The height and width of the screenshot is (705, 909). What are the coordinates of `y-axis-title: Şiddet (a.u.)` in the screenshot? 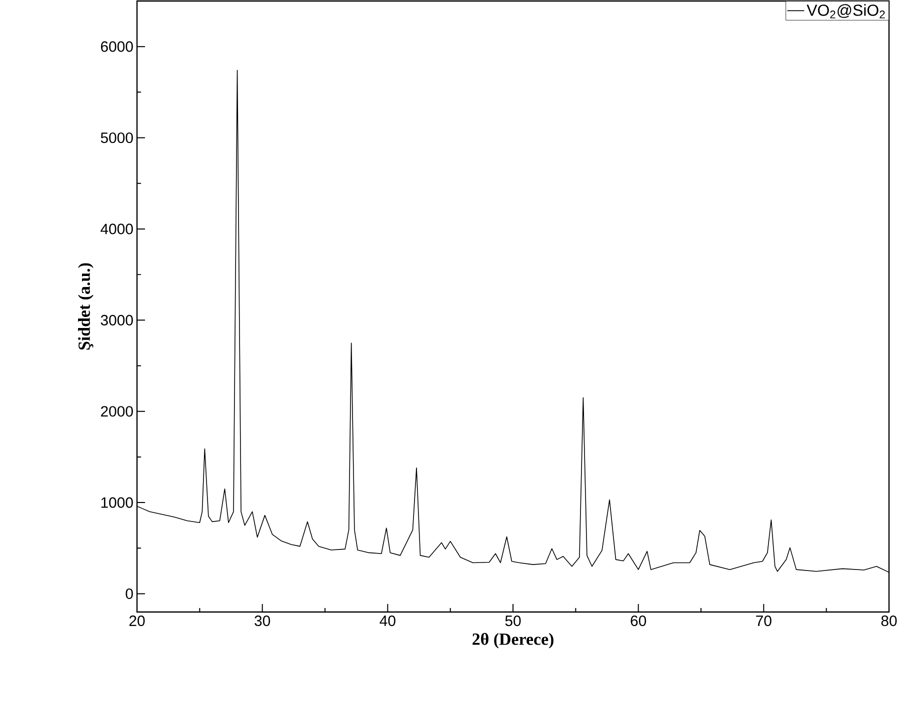 It's located at (86, 306).